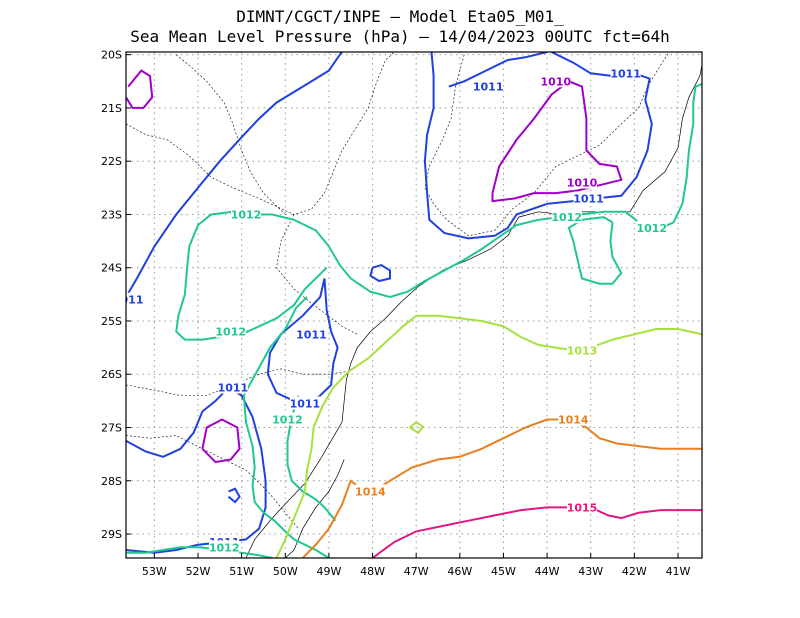  Describe the element at coordinates (400, 16) in the screenshot. I see `map-title-line-1: DIMNT/CGCT/INPE – Model Eta05_M01_` at that location.